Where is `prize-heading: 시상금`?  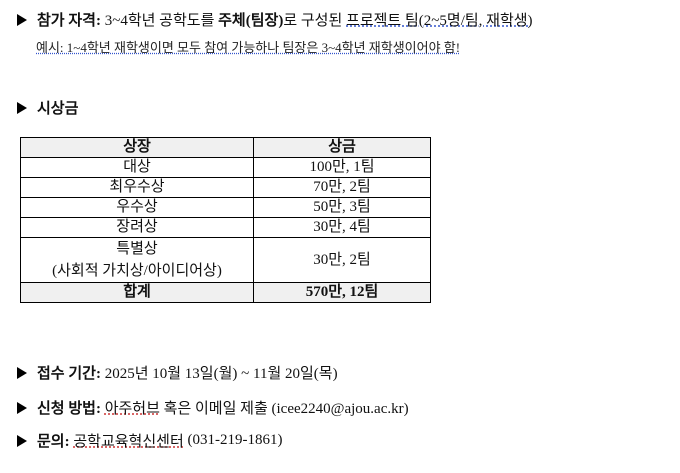 prize-heading: 시상금 is located at coordinates (47, 107).